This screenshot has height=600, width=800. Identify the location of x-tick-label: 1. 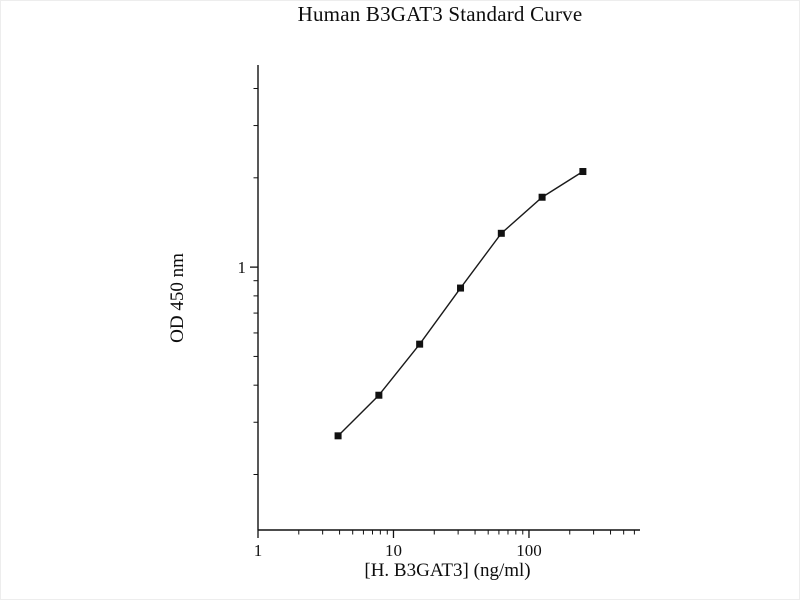
(258, 550).